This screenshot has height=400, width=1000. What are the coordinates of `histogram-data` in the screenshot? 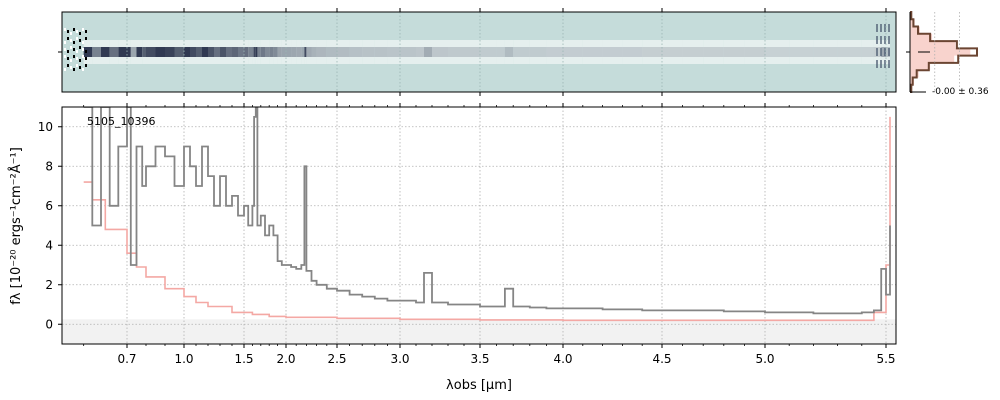 It's located at (944, 52).